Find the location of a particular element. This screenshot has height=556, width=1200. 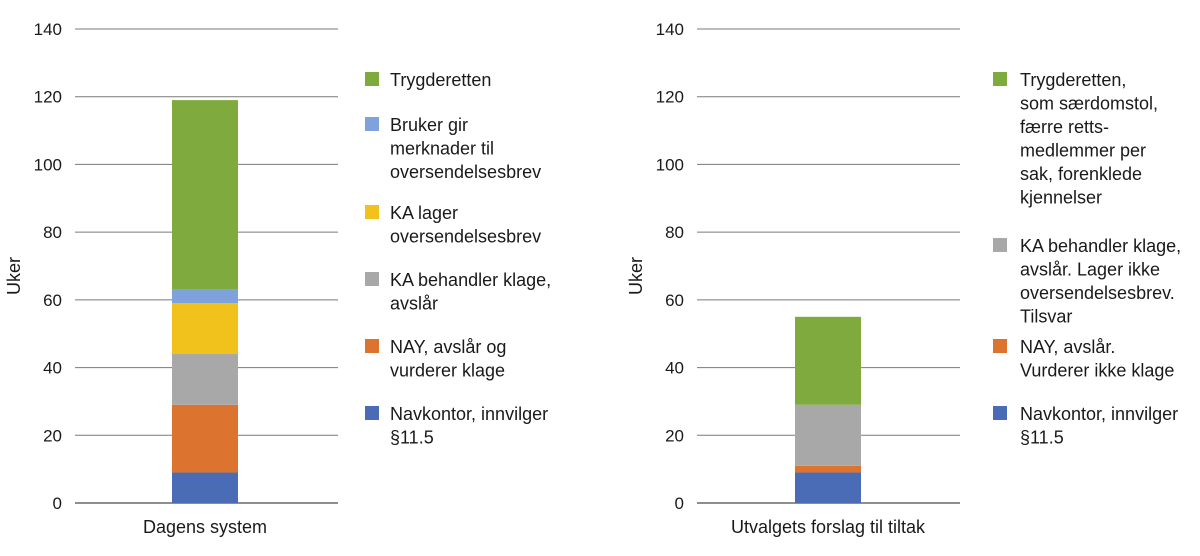

legend-label: færre retts- is located at coordinates (1064, 127).